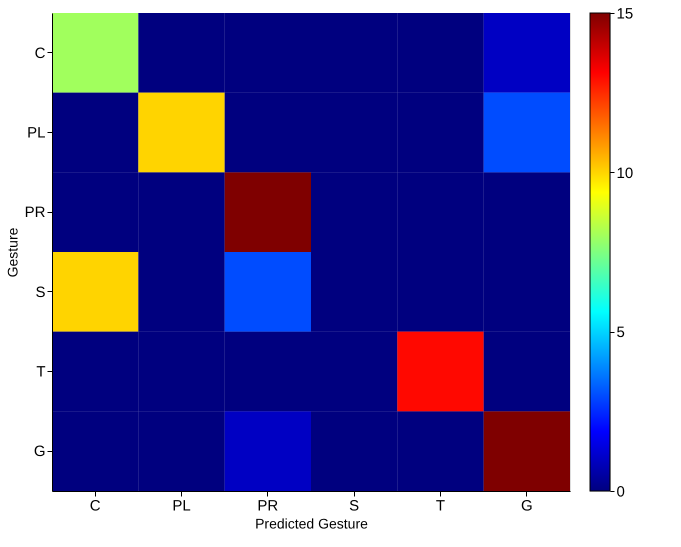  I want to click on color-bar-label: 15, so click(625, 14).